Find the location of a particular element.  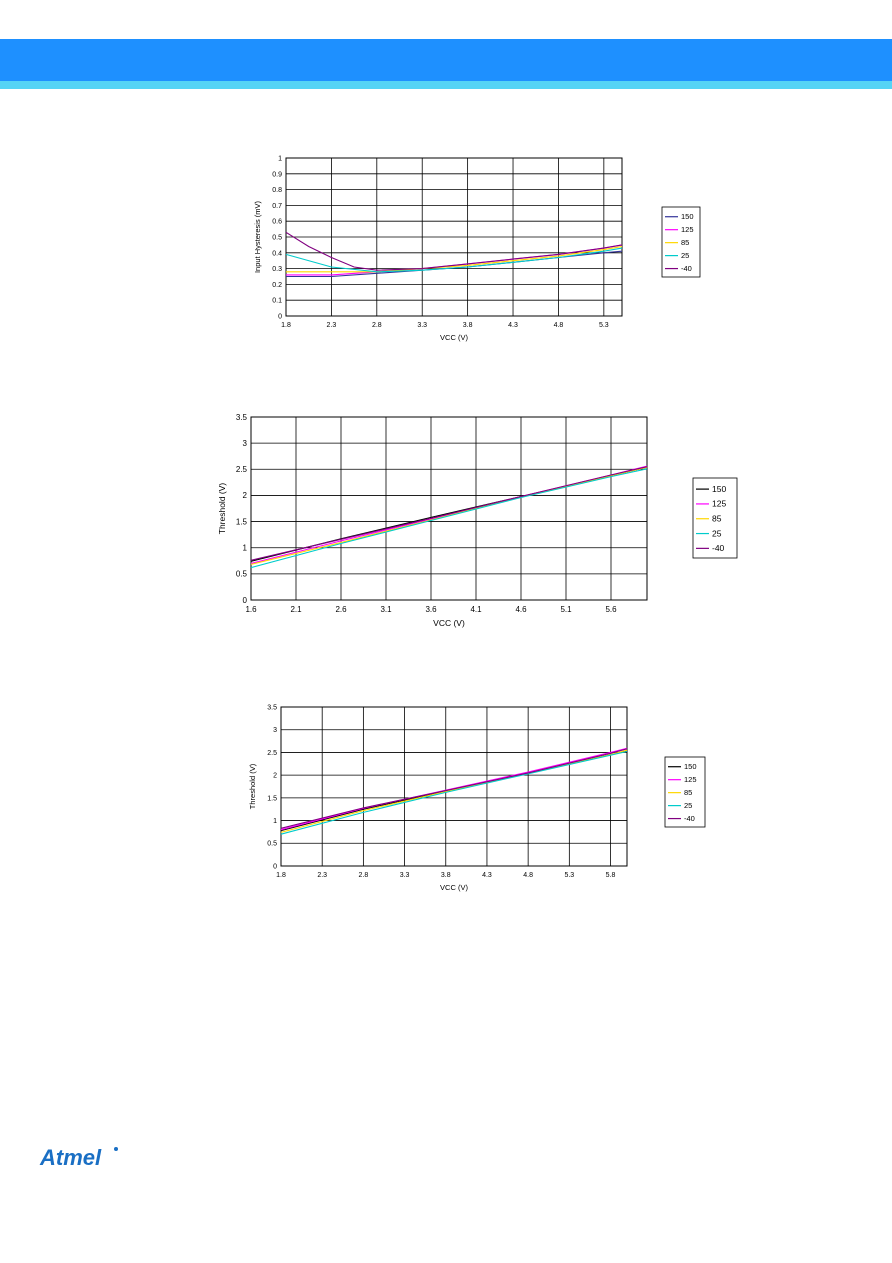

y-tick-label: 0.6 is located at coordinates (277, 222).